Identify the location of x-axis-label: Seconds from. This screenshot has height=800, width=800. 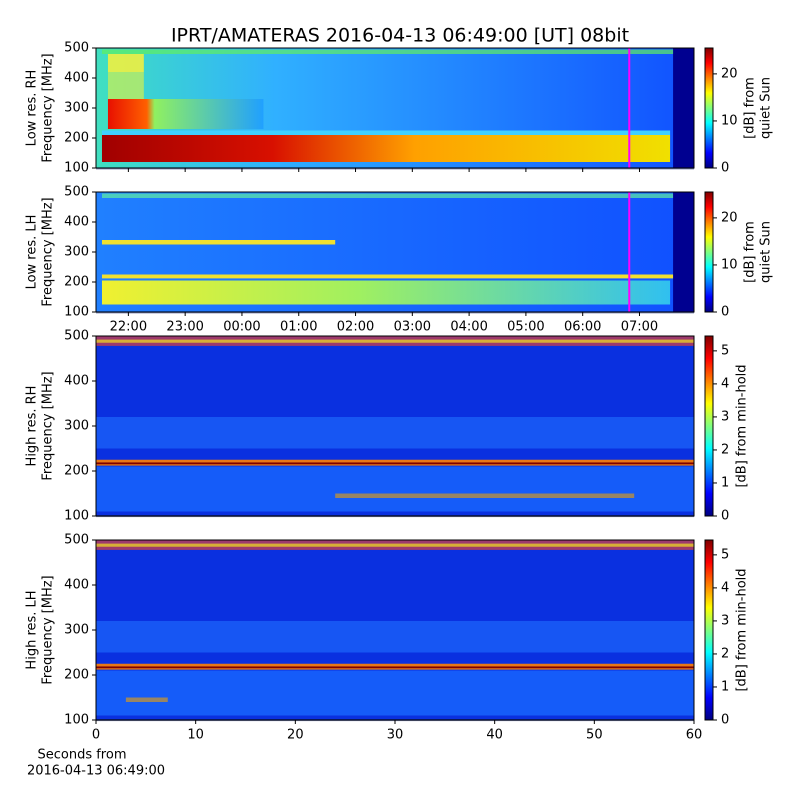
(81, 755).